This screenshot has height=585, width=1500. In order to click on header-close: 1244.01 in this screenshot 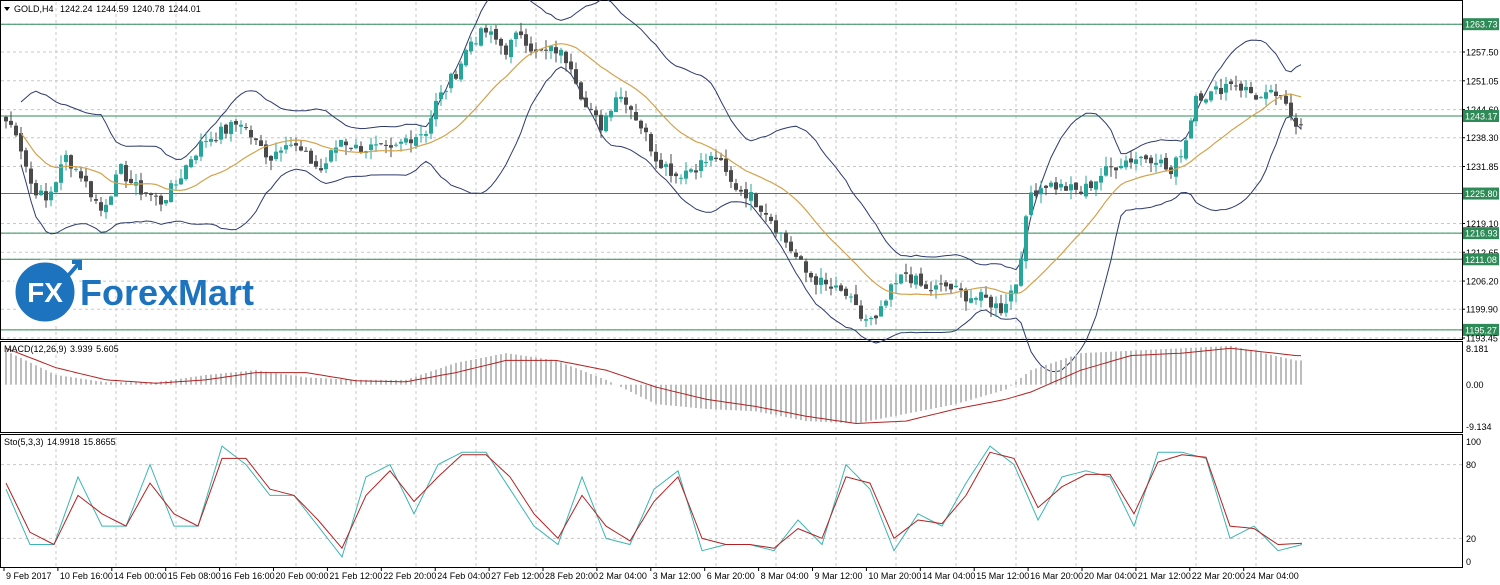, I will do `click(184, 9)`.